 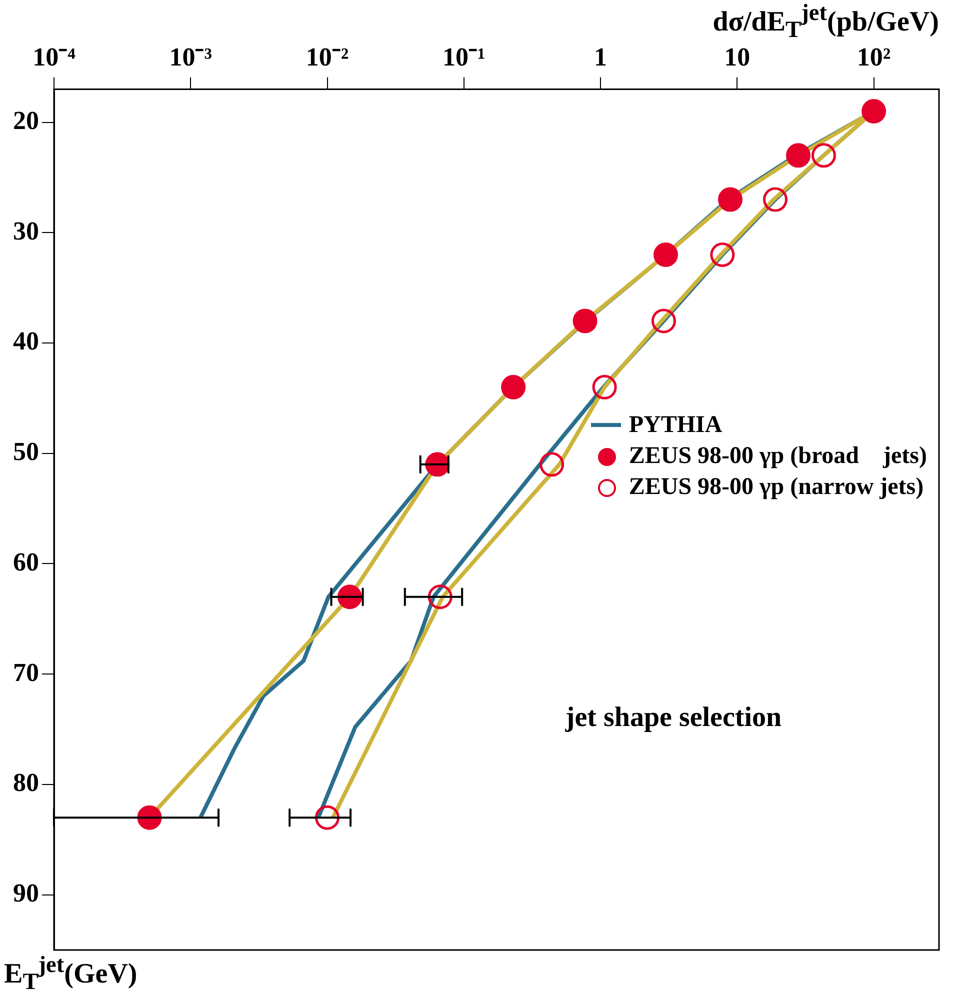 I want to click on x-tick-label: 10⁻¹, so click(x=464, y=57).